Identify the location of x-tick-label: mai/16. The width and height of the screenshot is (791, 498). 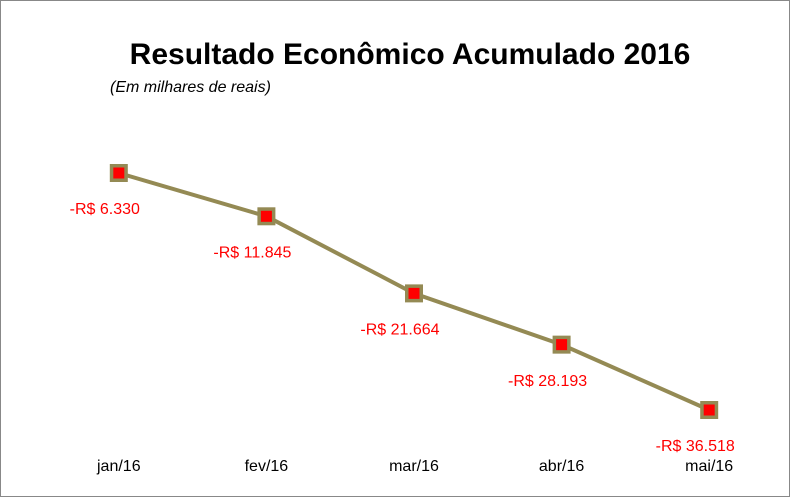
(709, 466).